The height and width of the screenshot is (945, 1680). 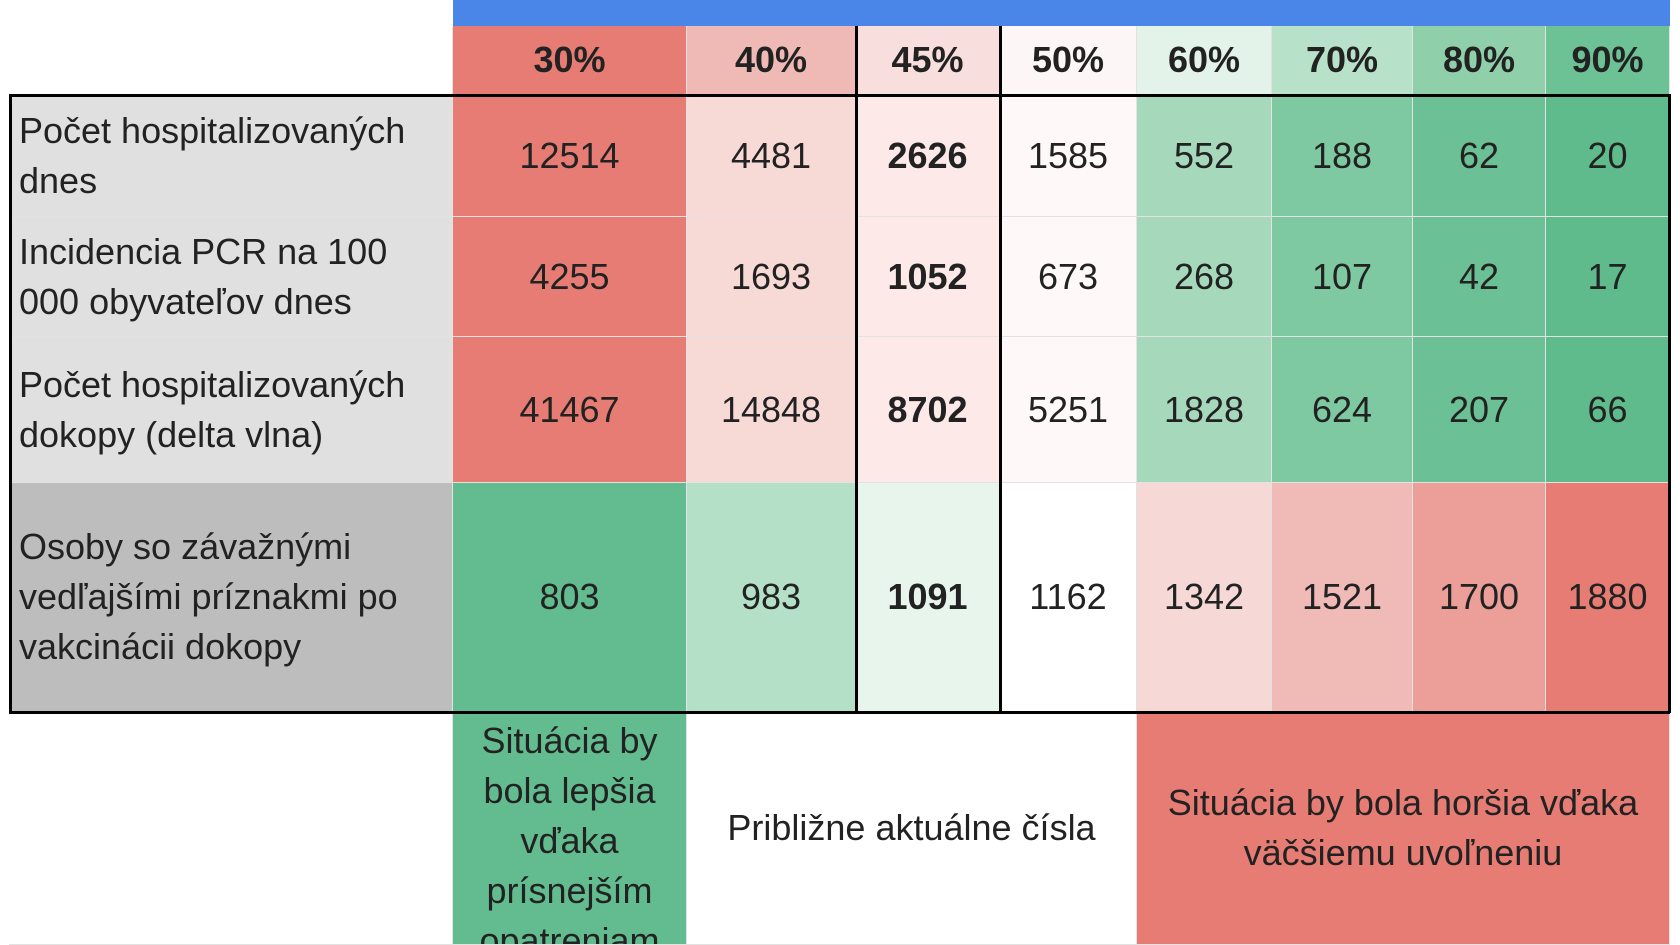 What do you see at coordinates (570, 60) in the screenshot?
I see `column-header: 30%` at bounding box center [570, 60].